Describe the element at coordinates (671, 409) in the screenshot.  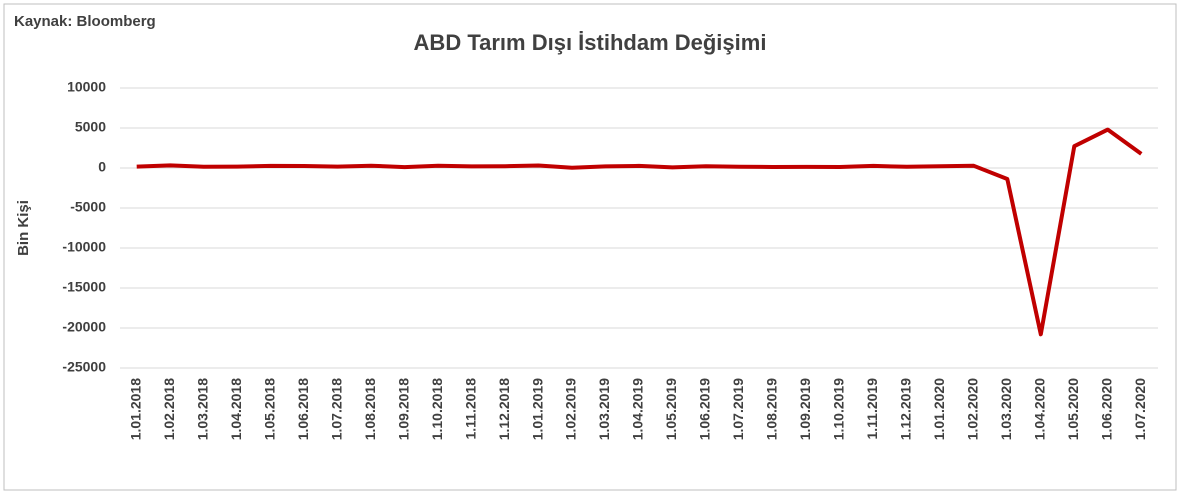
I see `x-tick-label: 1.05.2019` at that location.